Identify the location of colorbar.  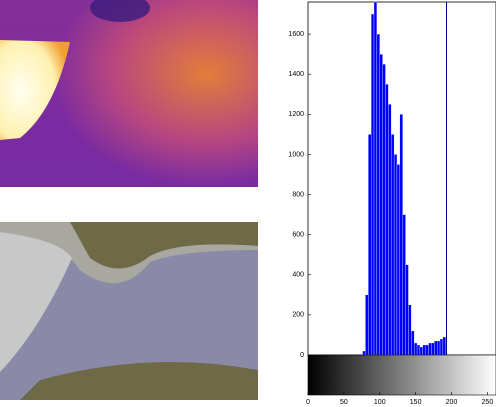
(401, 375).